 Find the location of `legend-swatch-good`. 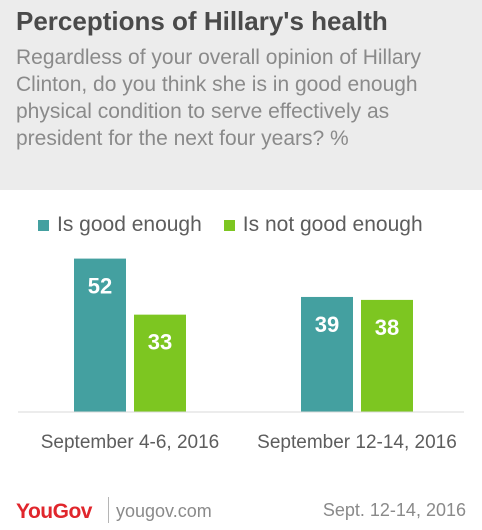

legend-swatch-good is located at coordinates (43, 225).